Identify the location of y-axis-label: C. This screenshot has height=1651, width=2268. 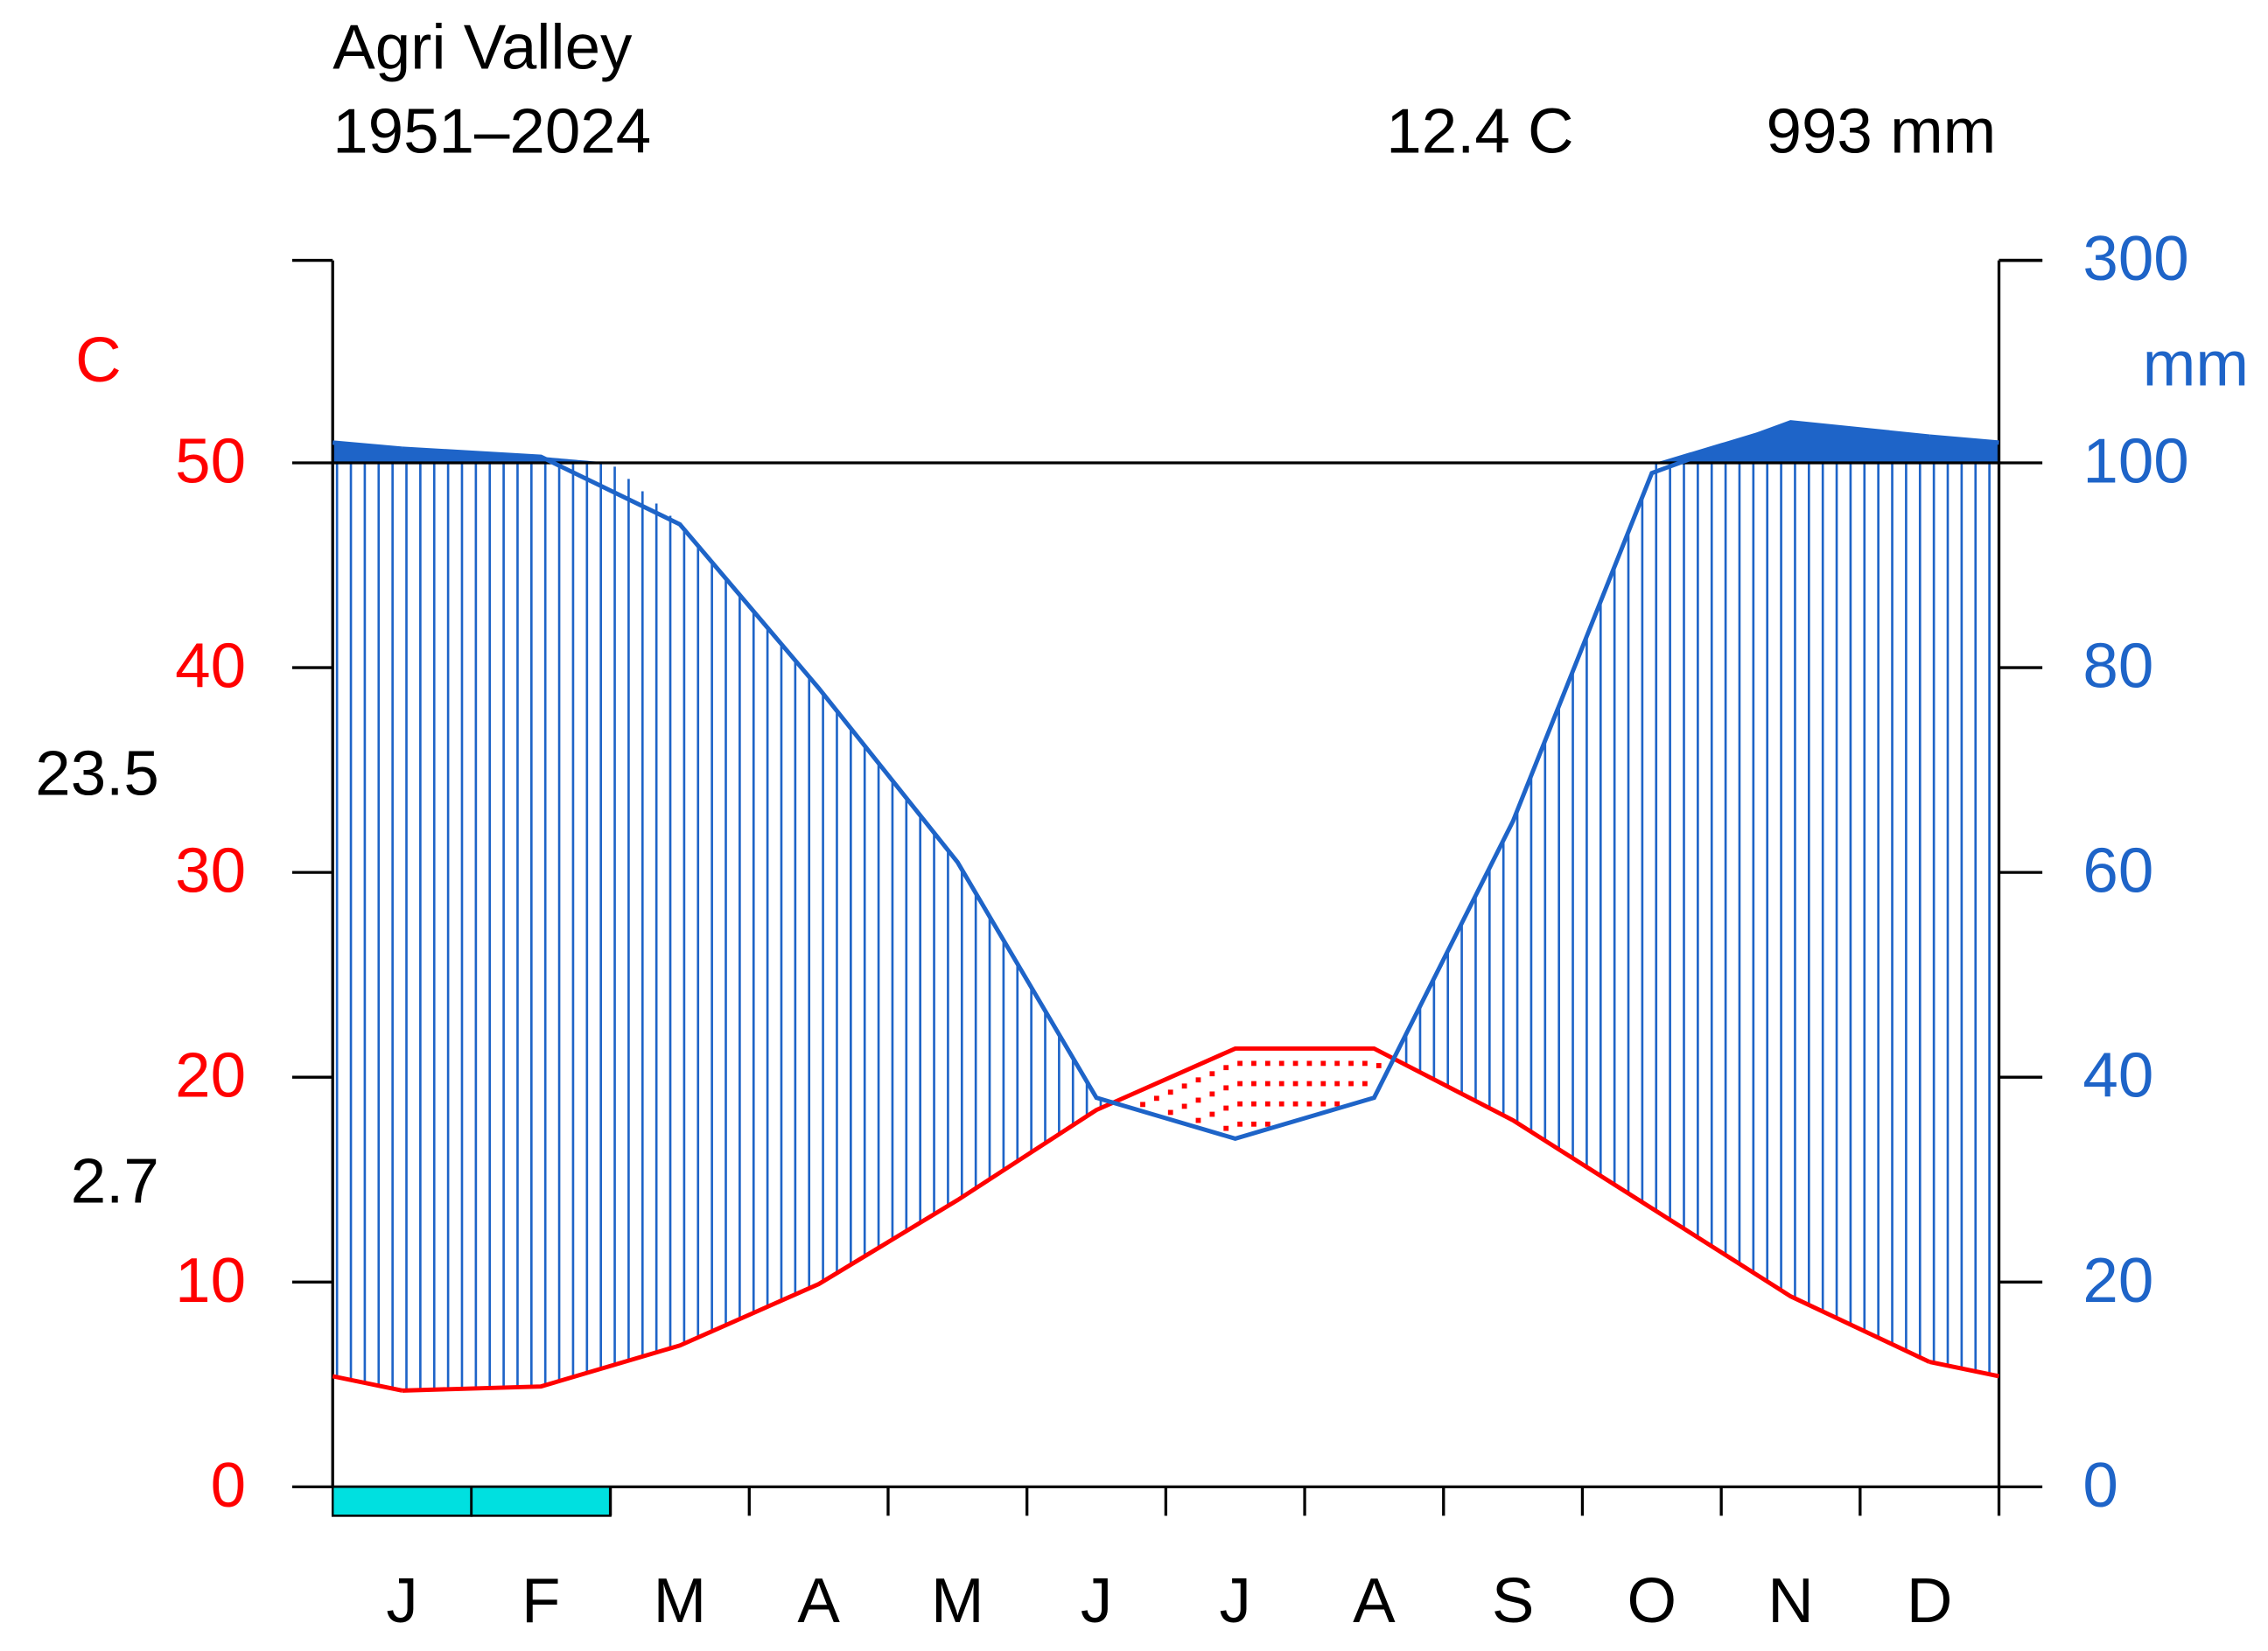
(98, 360).